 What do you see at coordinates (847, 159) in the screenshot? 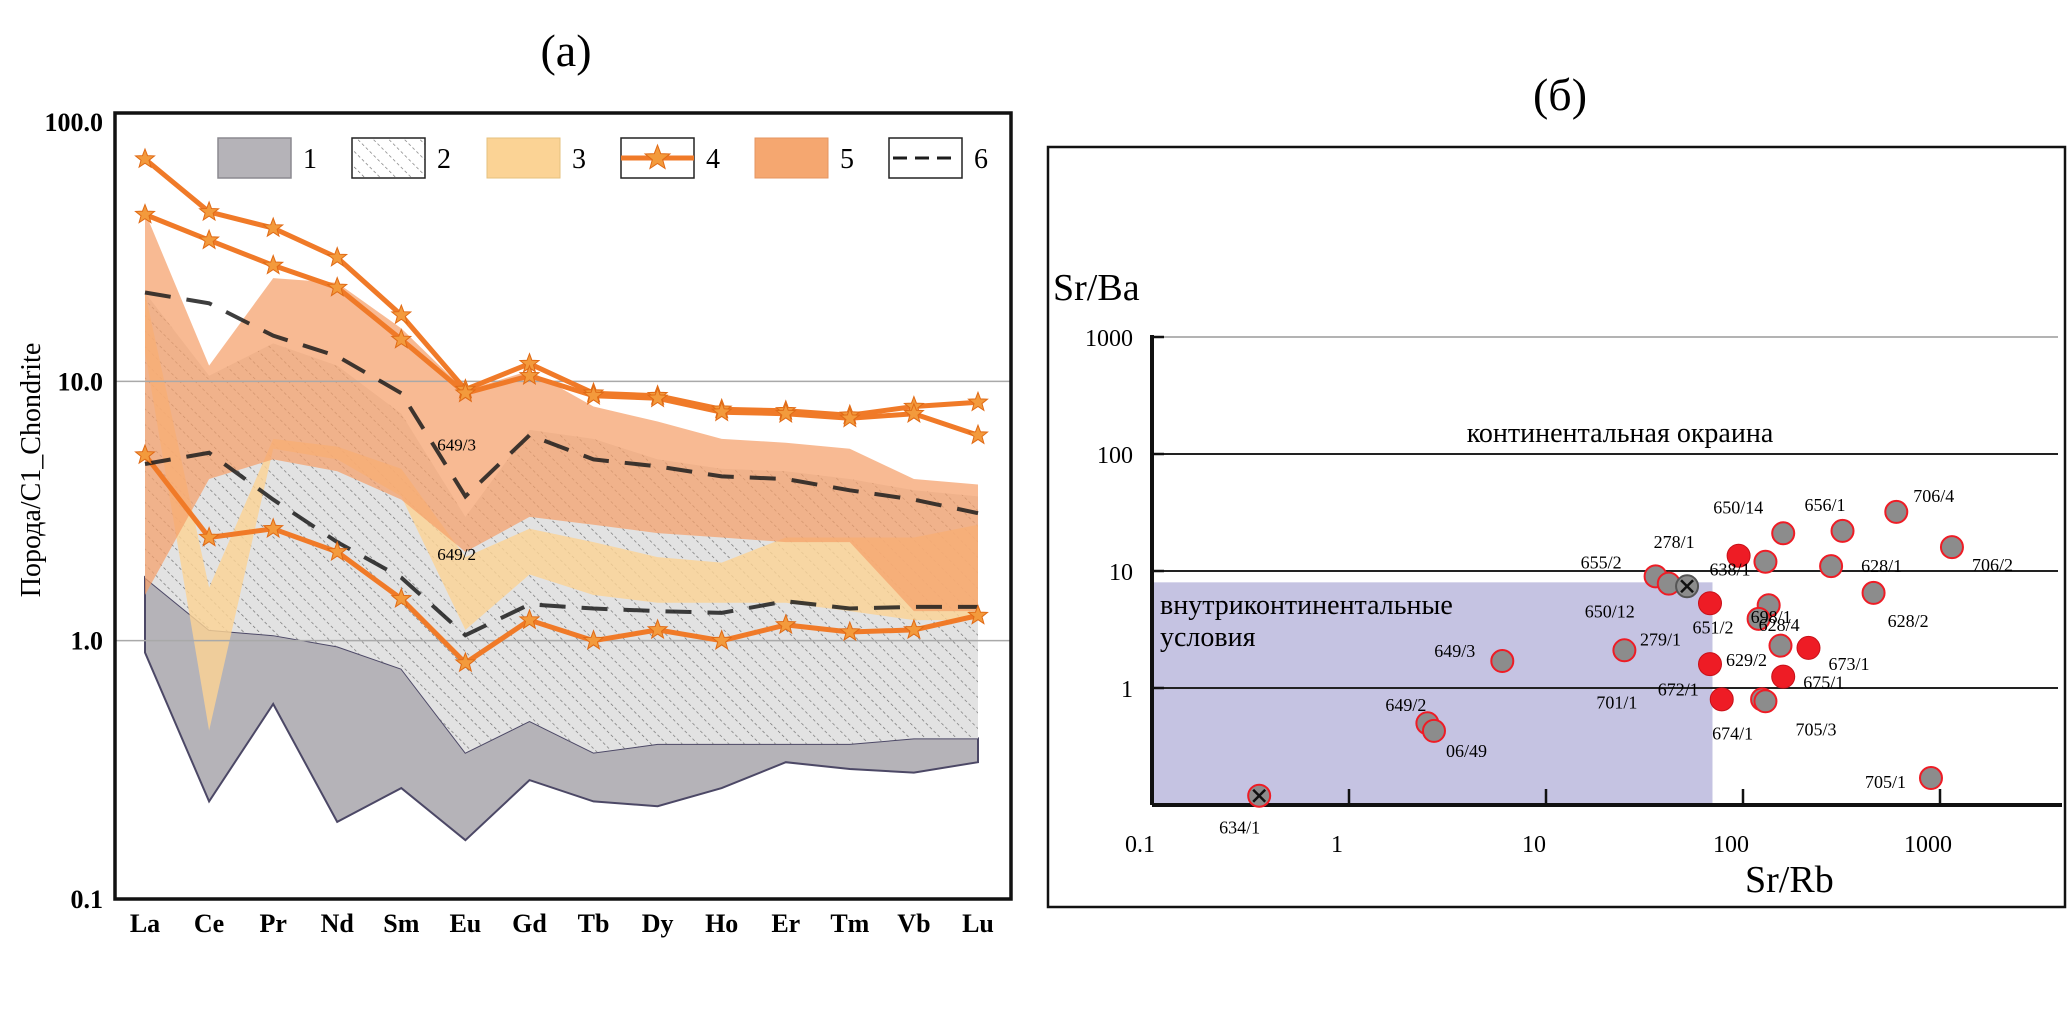
I see `legend-label-5: 5` at bounding box center [847, 159].